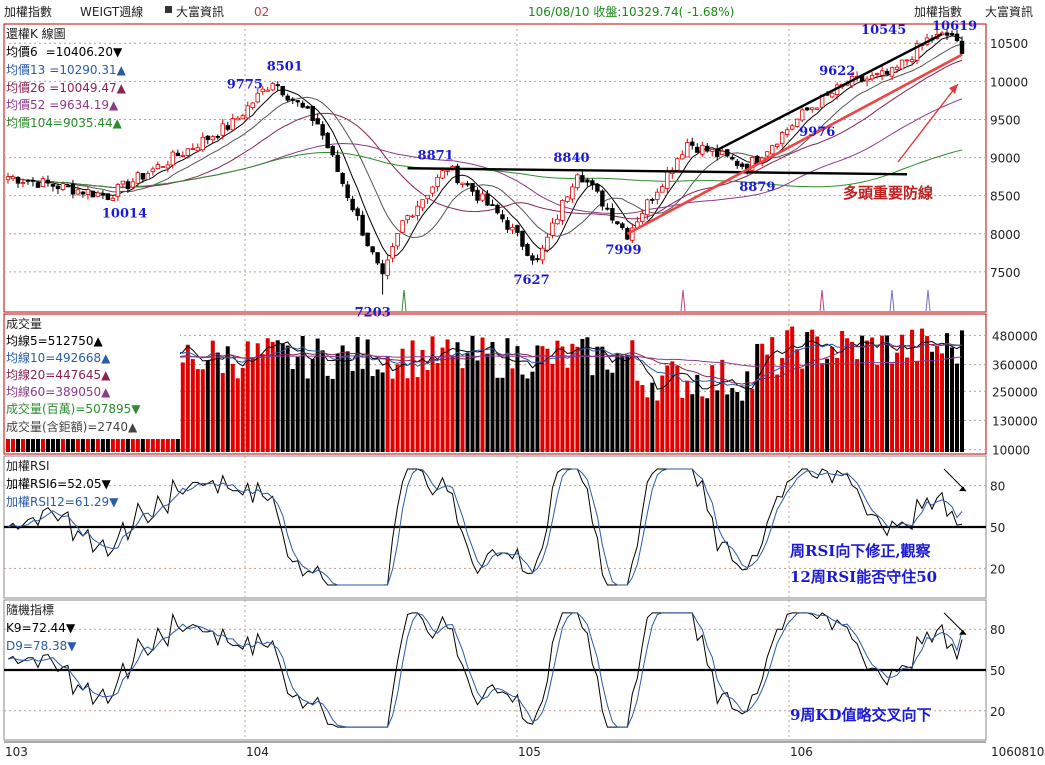  Describe the element at coordinates (757, 187) in the screenshot. I see `price-point-label: 8879` at that location.